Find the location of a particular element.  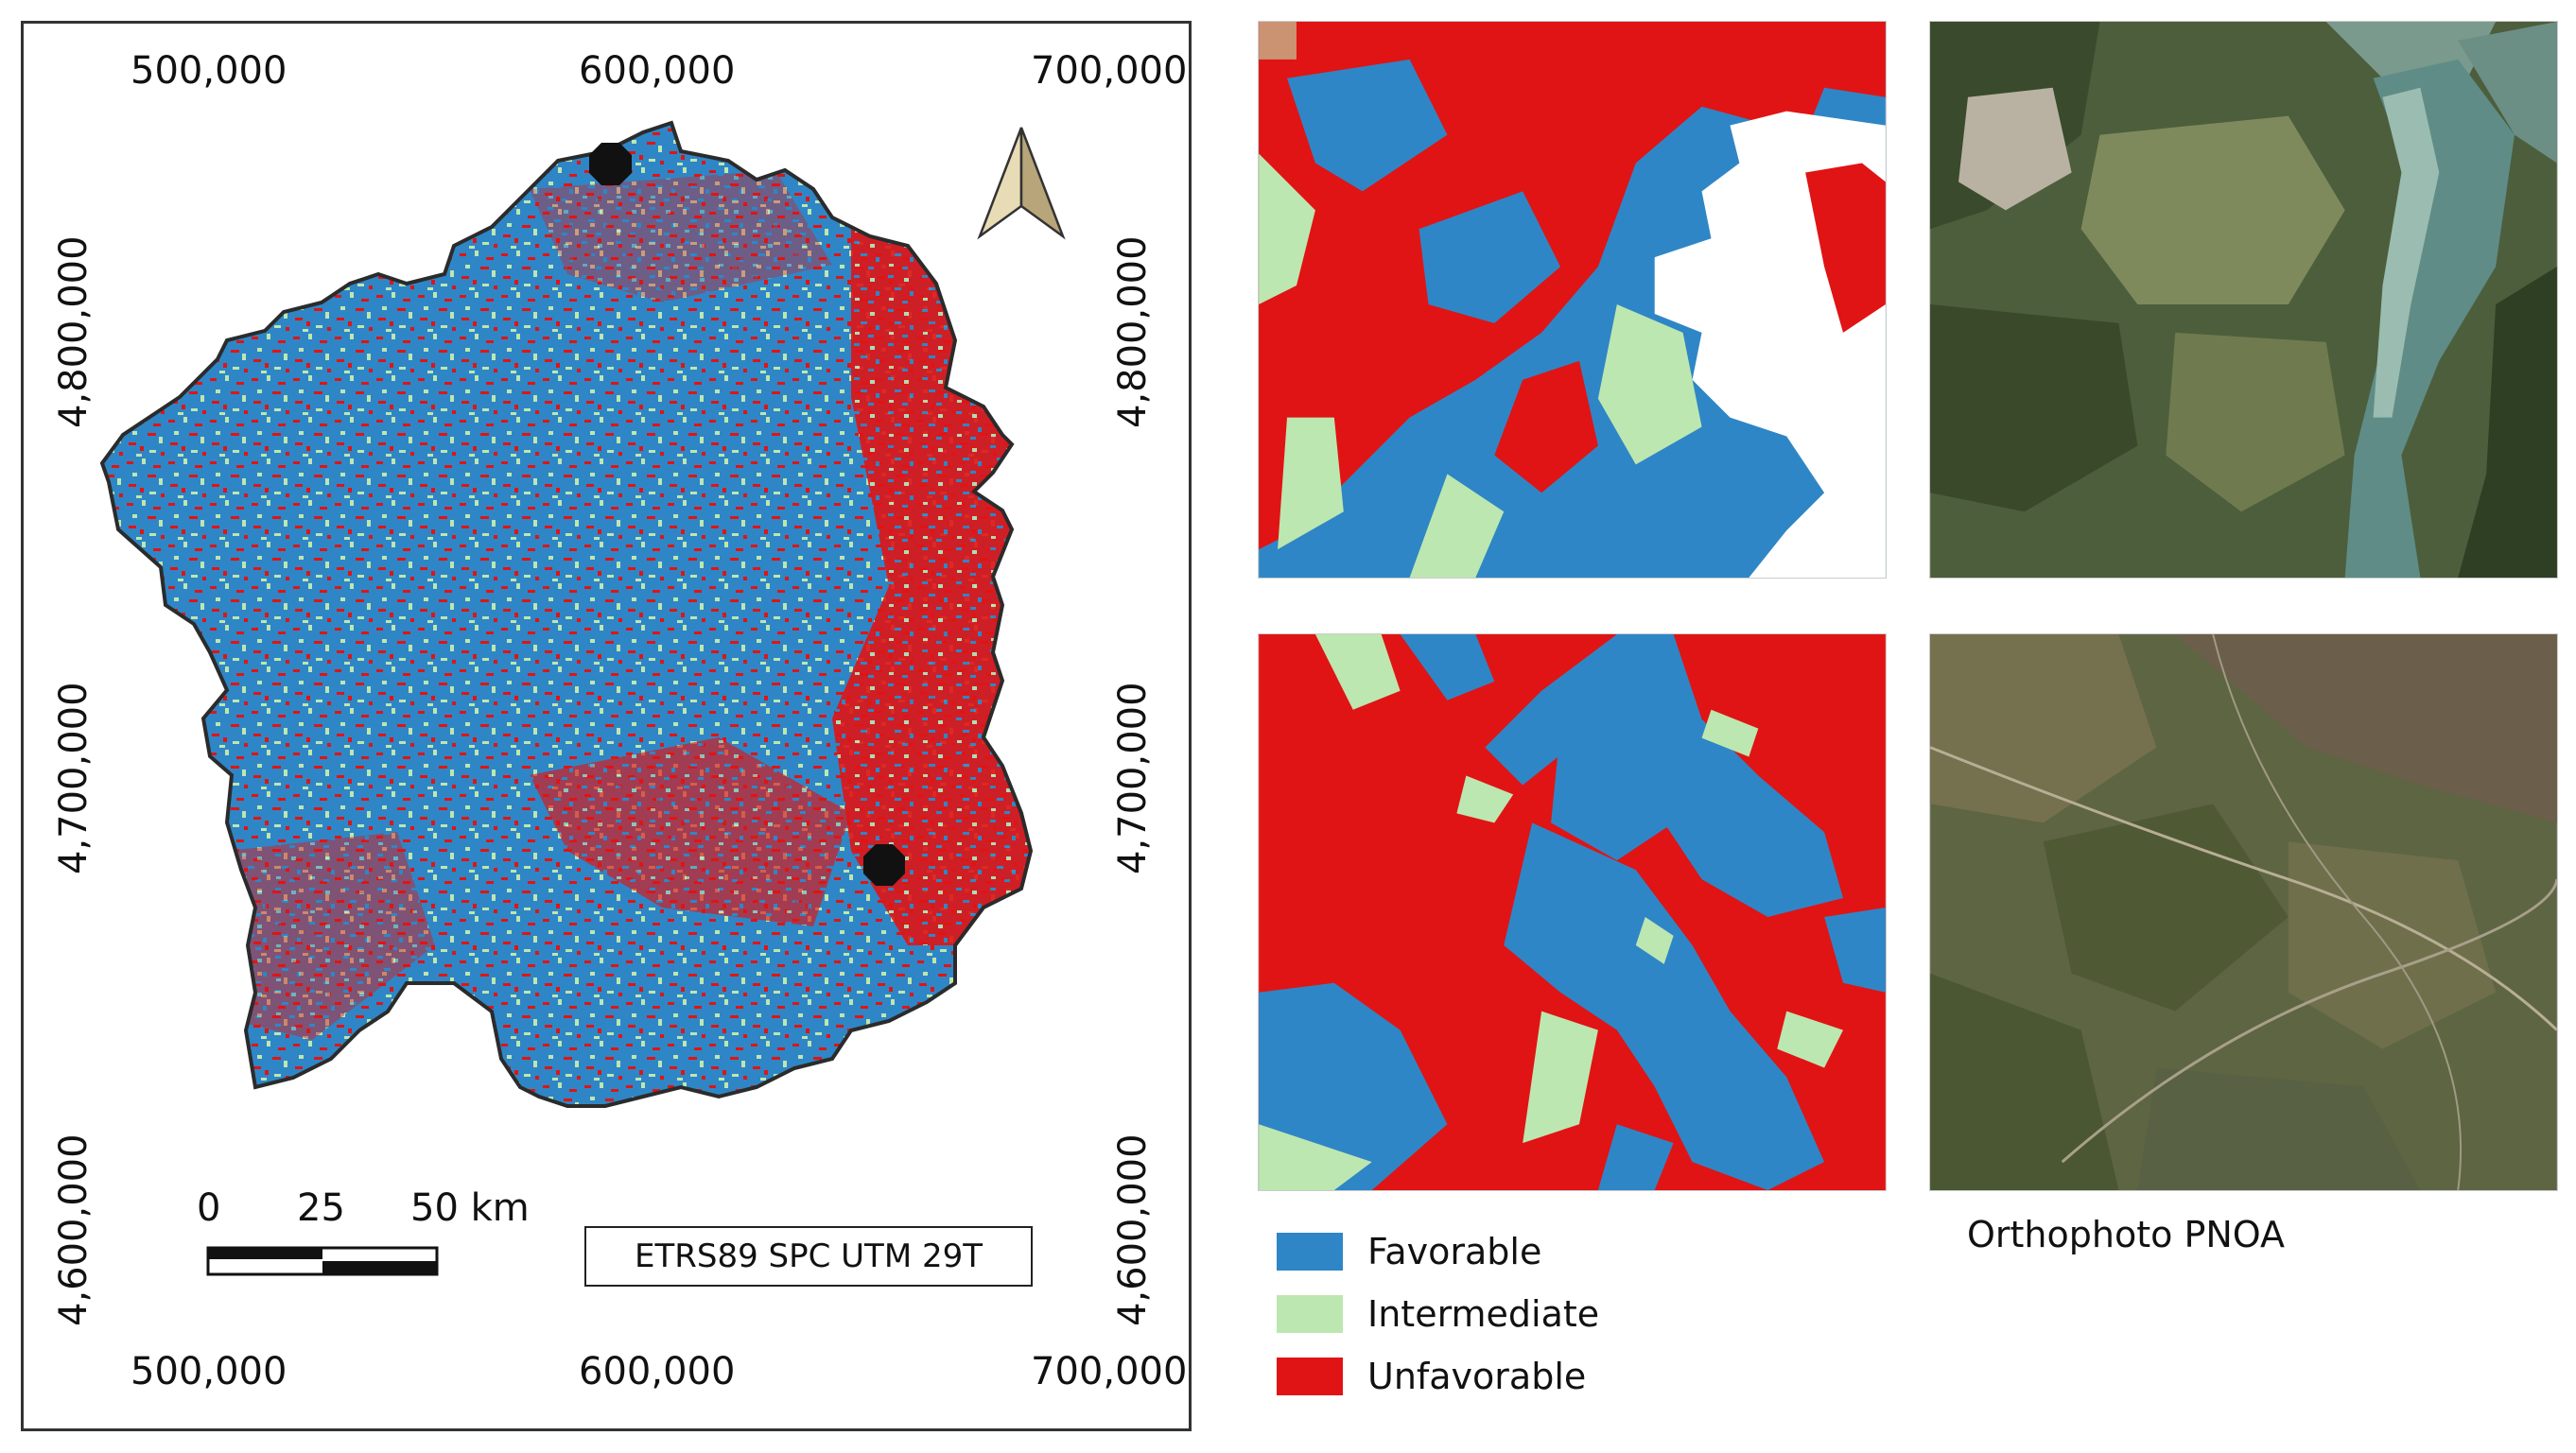

zoom-panel-north-suitability is located at coordinates (1572, 300).